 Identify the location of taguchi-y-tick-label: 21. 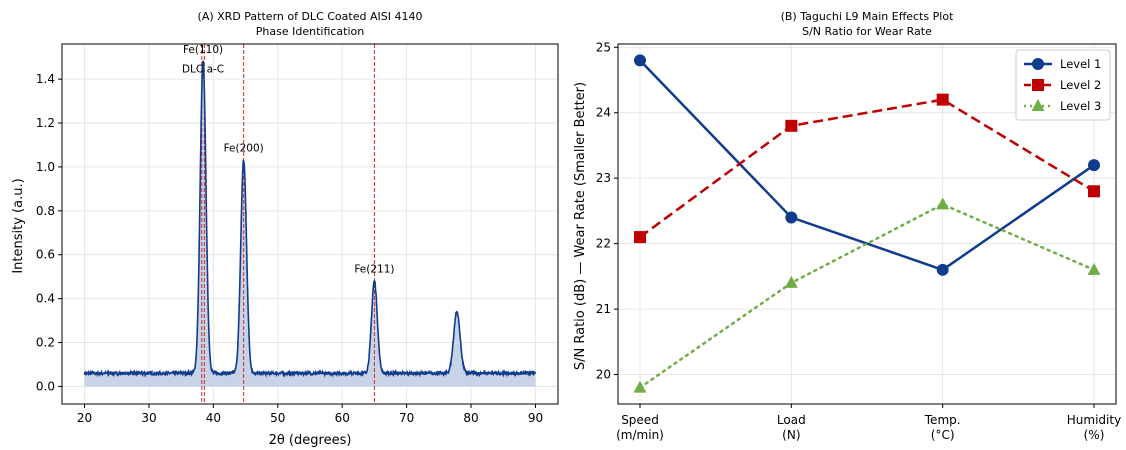
(603, 309).